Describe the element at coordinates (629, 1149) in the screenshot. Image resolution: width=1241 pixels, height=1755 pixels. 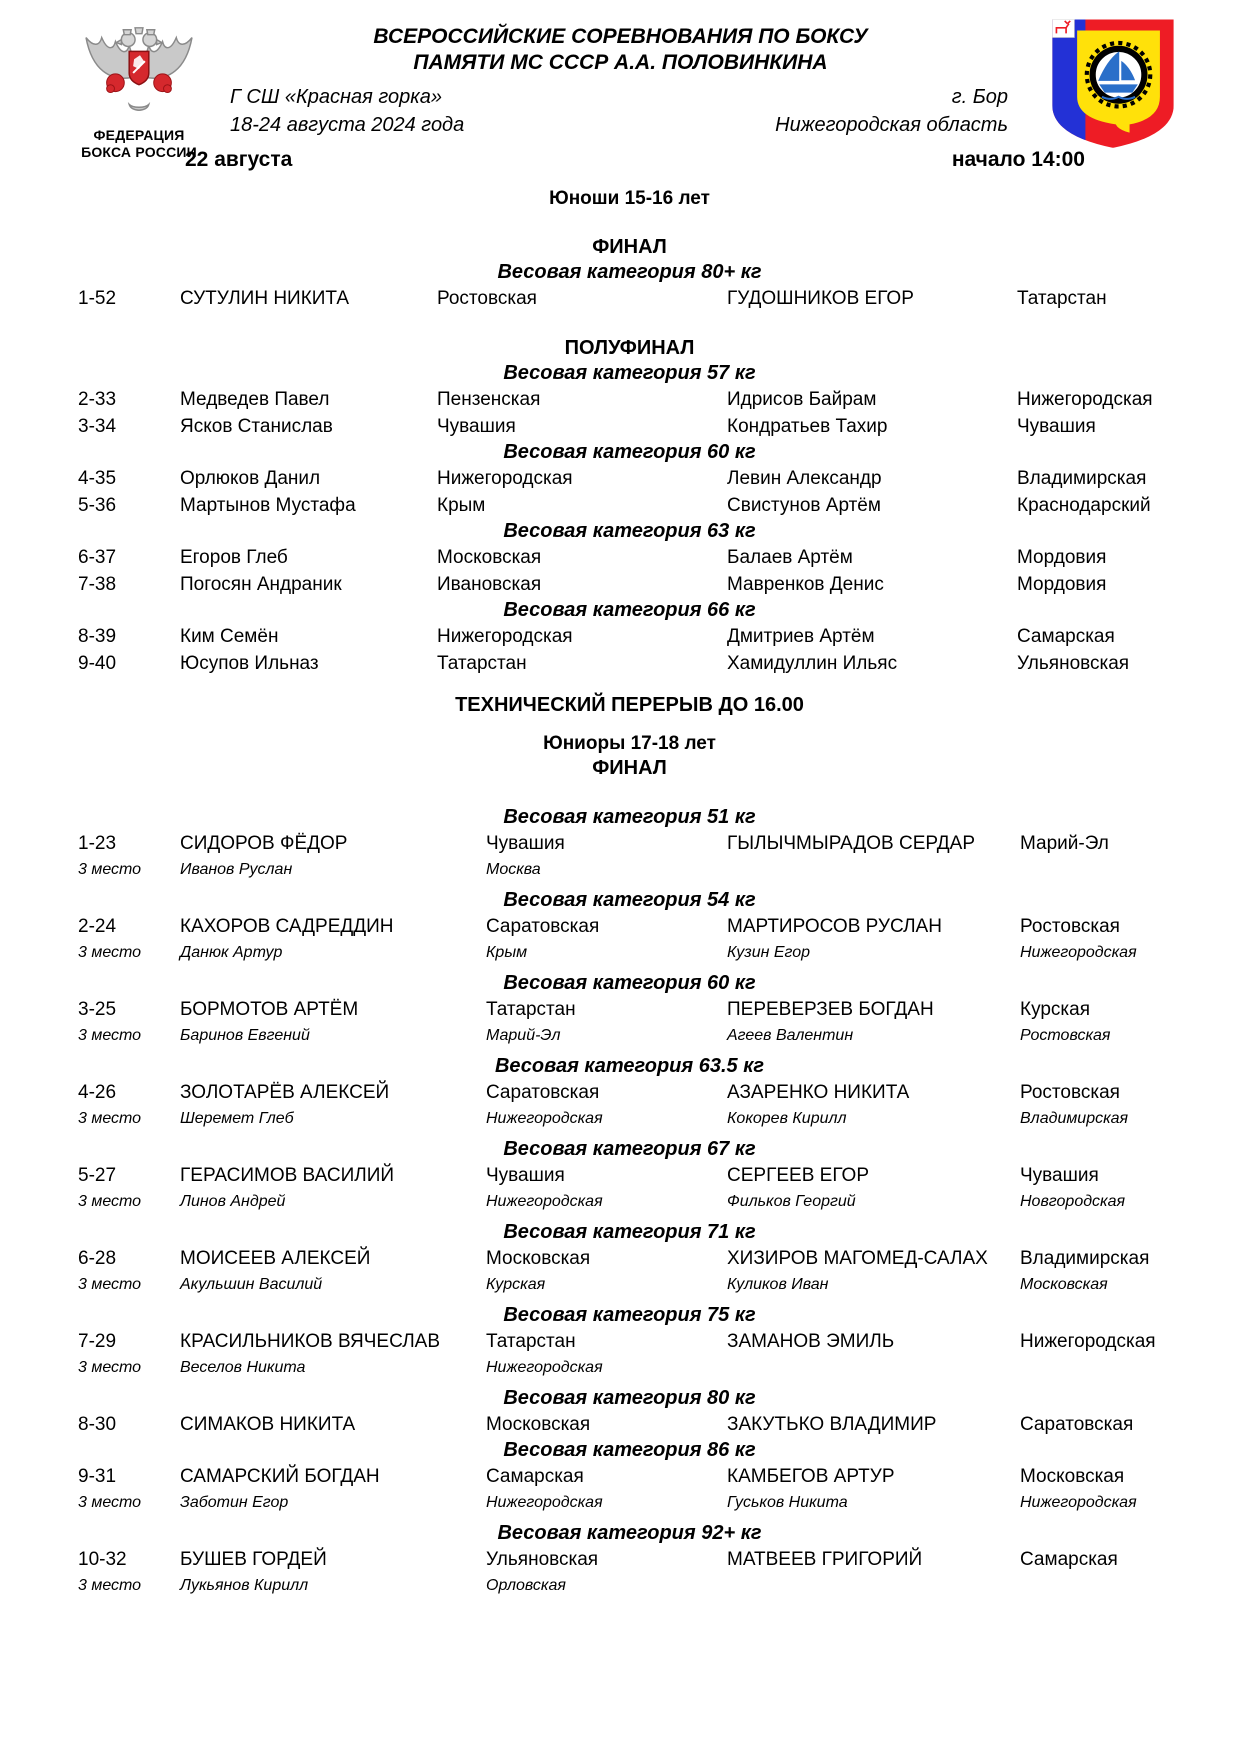
I see `weight-category-heading: Весовая категория 67 кг` at that location.